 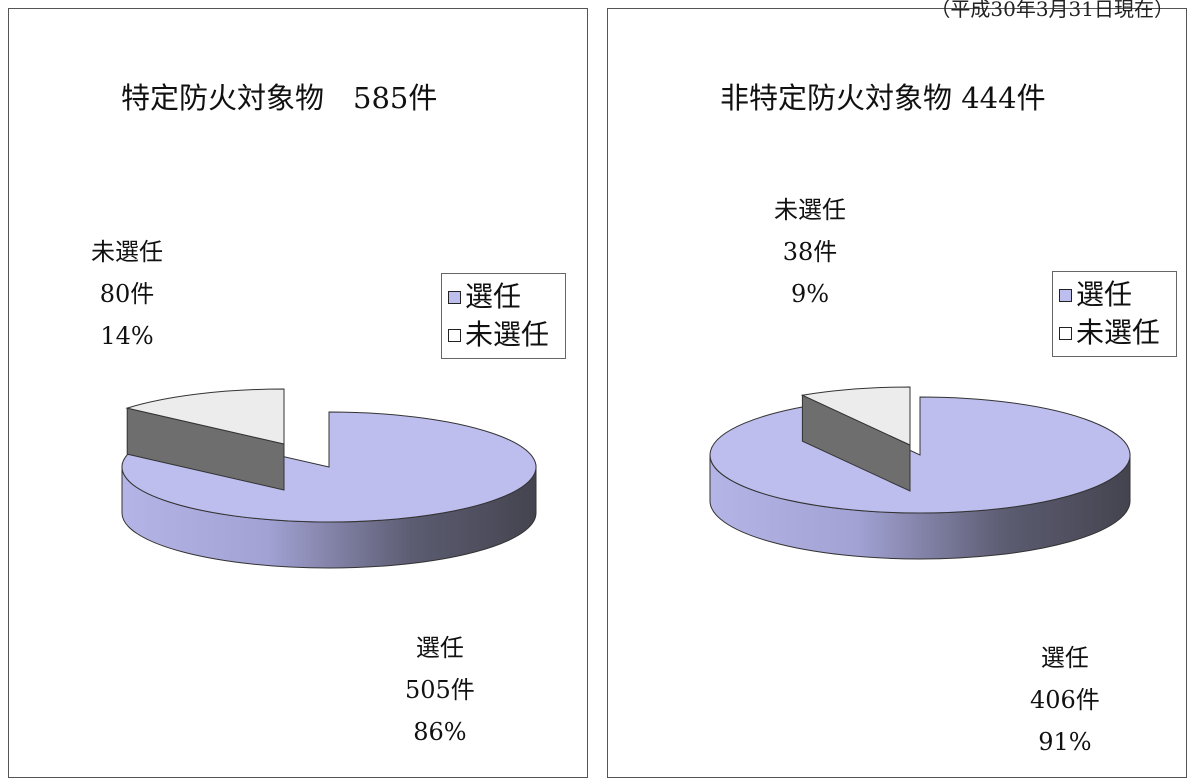 I want to click on label-unselected-specific: 未選任 80件 14%, so click(x=127, y=294).